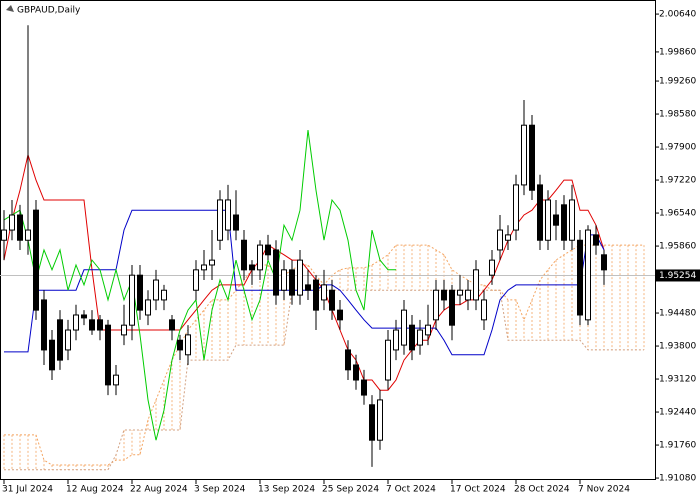  I want to click on y-tick-label: 1.99860, so click(677, 52).